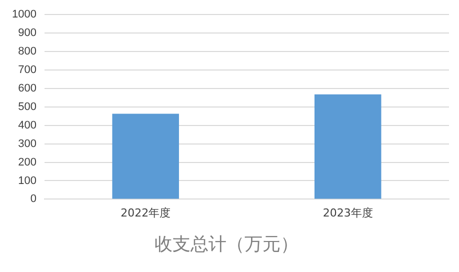  What do you see at coordinates (27, 33) in the screenshot?
I see `y-tick-label: 900` at bounding box center [27, 33].